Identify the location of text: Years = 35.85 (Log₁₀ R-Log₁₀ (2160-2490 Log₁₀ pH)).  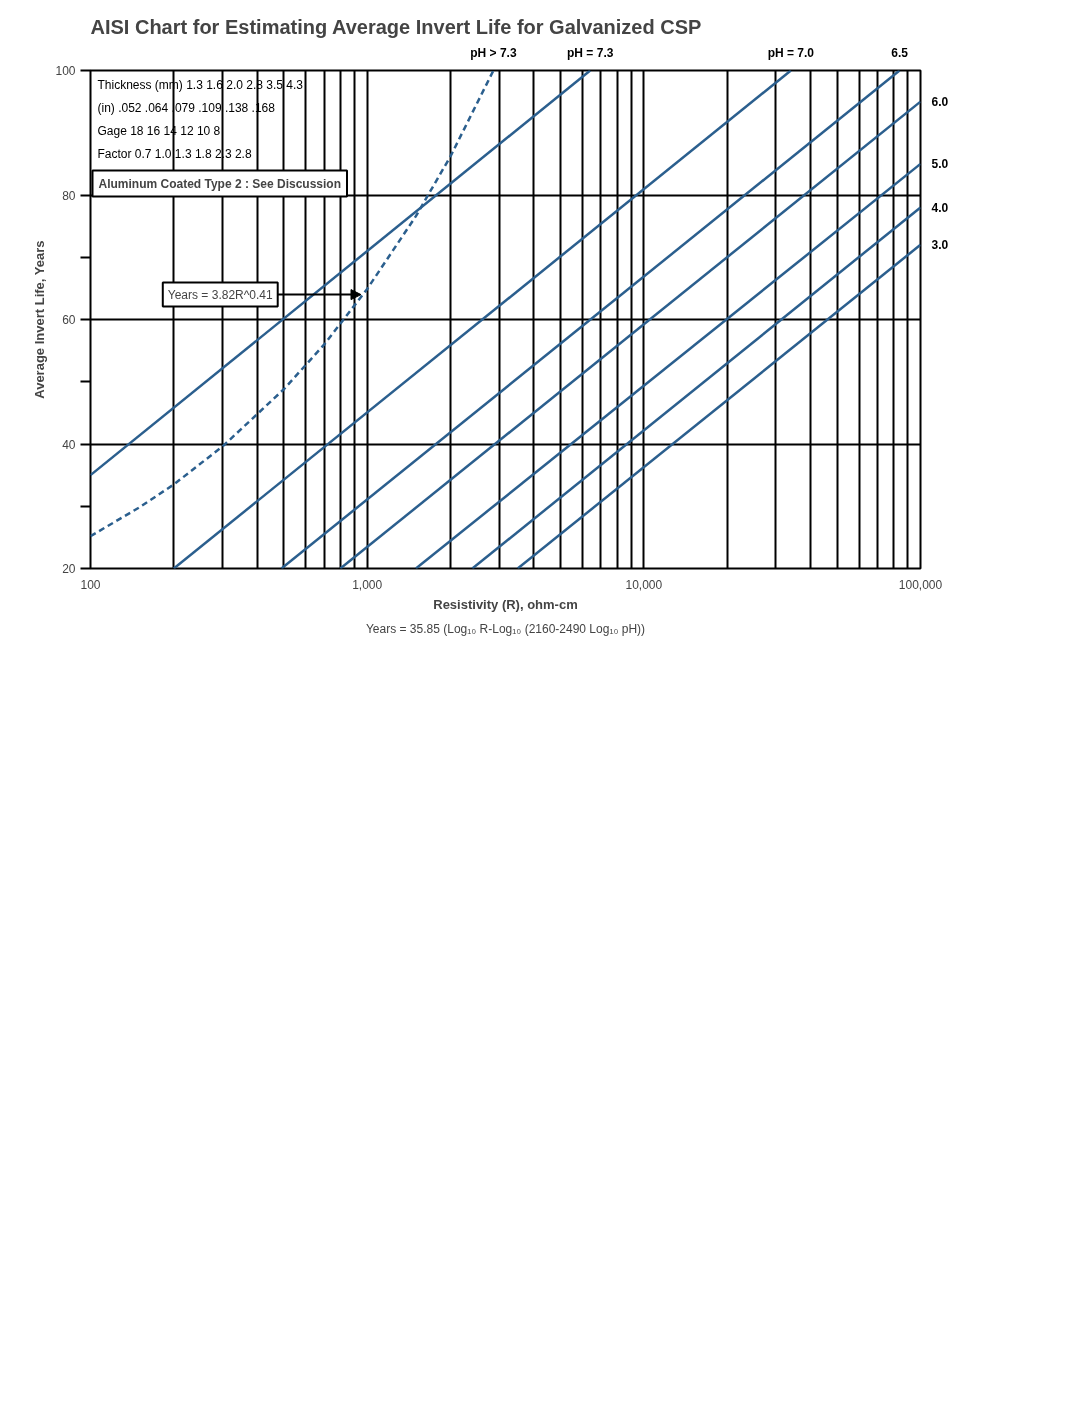
(505, 628).